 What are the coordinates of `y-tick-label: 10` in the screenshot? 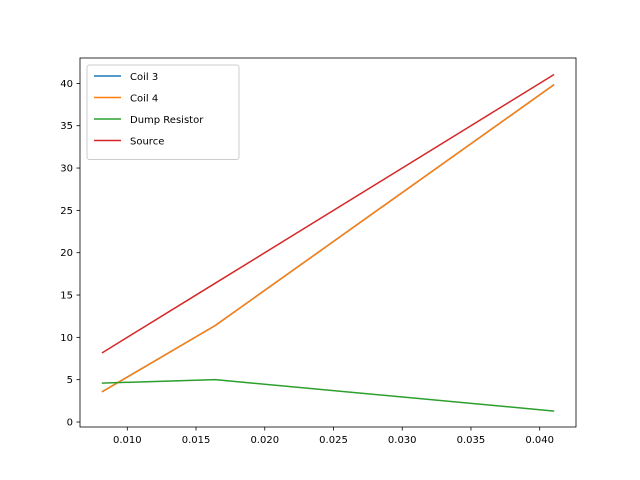 It's located at (66, 338).